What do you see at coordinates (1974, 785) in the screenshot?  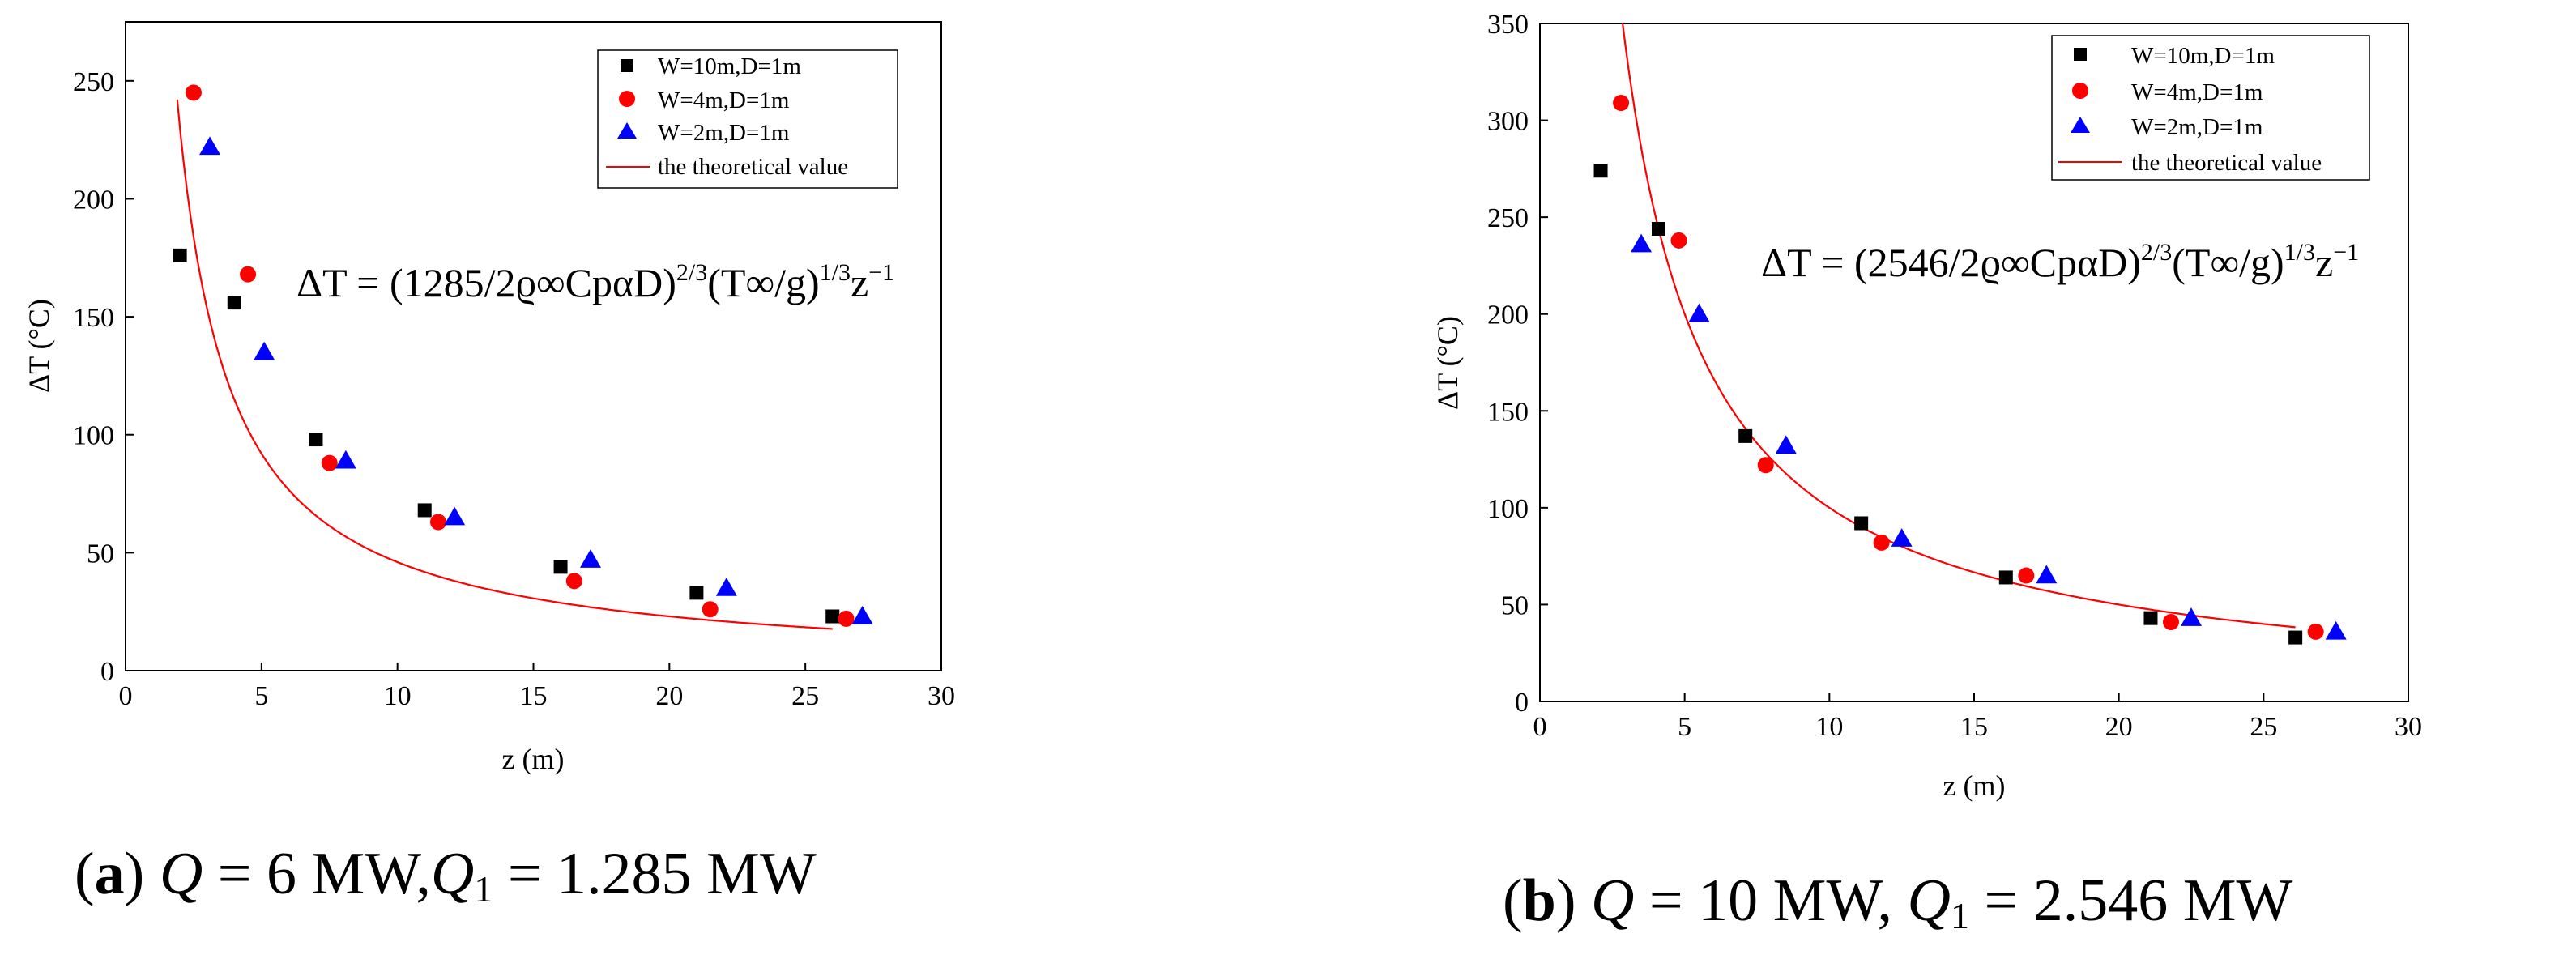 I see `panel-b-x-axis-label: z (m)` at bounding box center [1974, 785].